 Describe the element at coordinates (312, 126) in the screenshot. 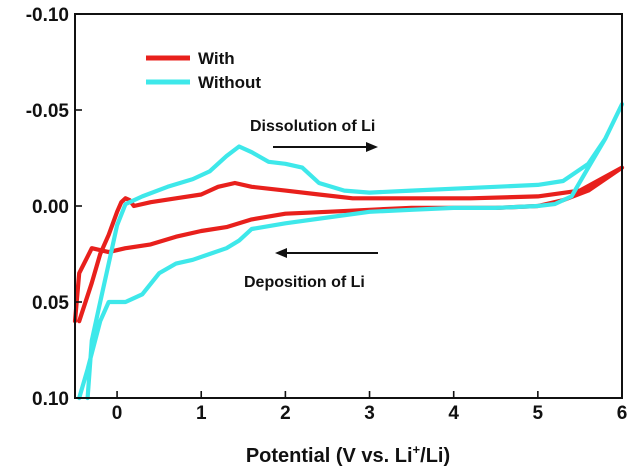

I see `annotation-dissolution-text: Dissolution of Li` at that location.